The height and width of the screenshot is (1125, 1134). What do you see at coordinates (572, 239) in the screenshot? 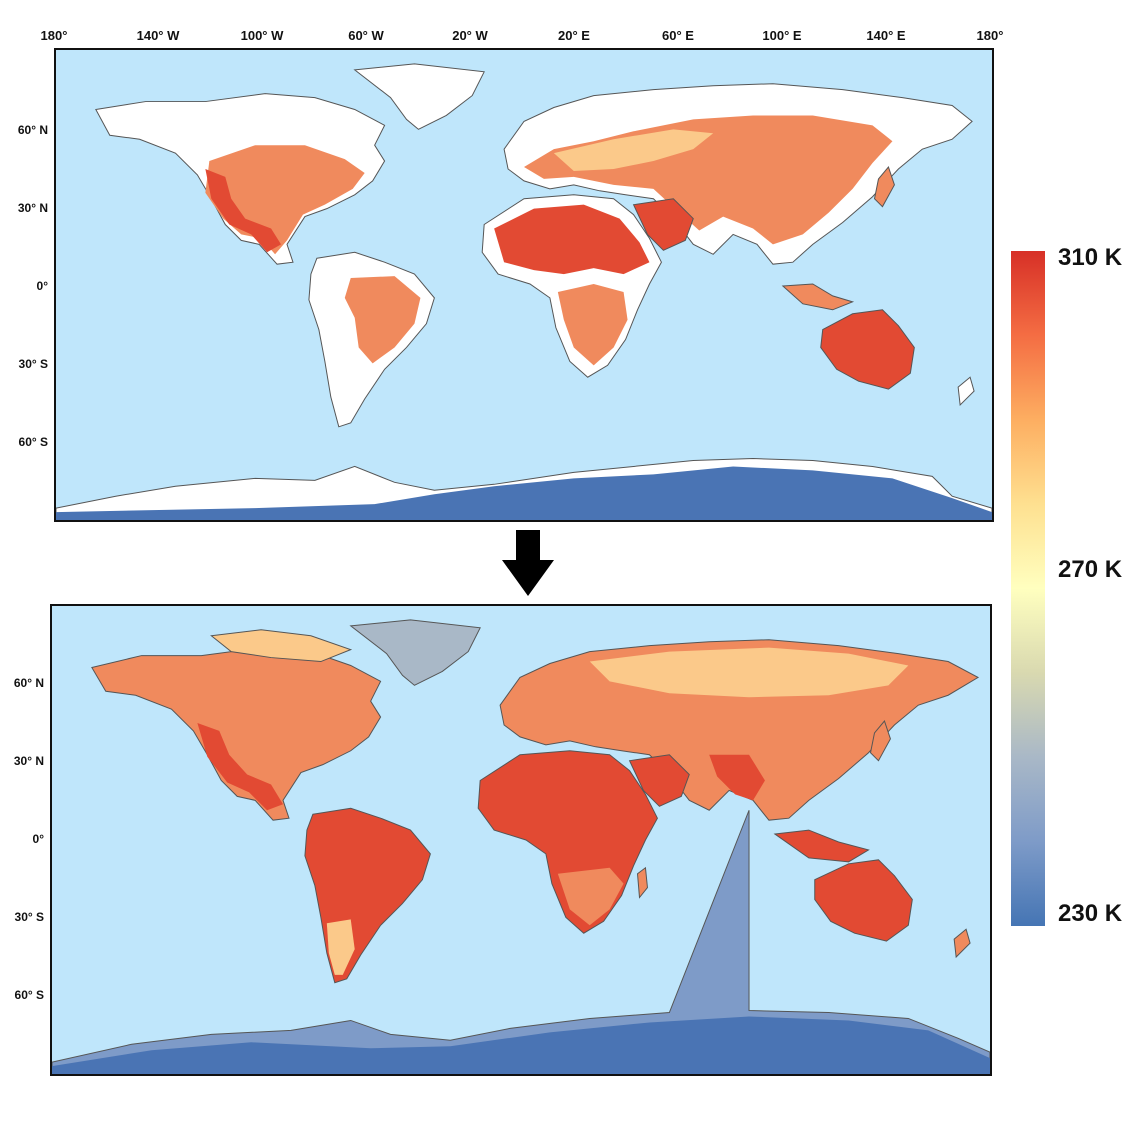
I see `africa-hot` at bounding box center [572, 239].